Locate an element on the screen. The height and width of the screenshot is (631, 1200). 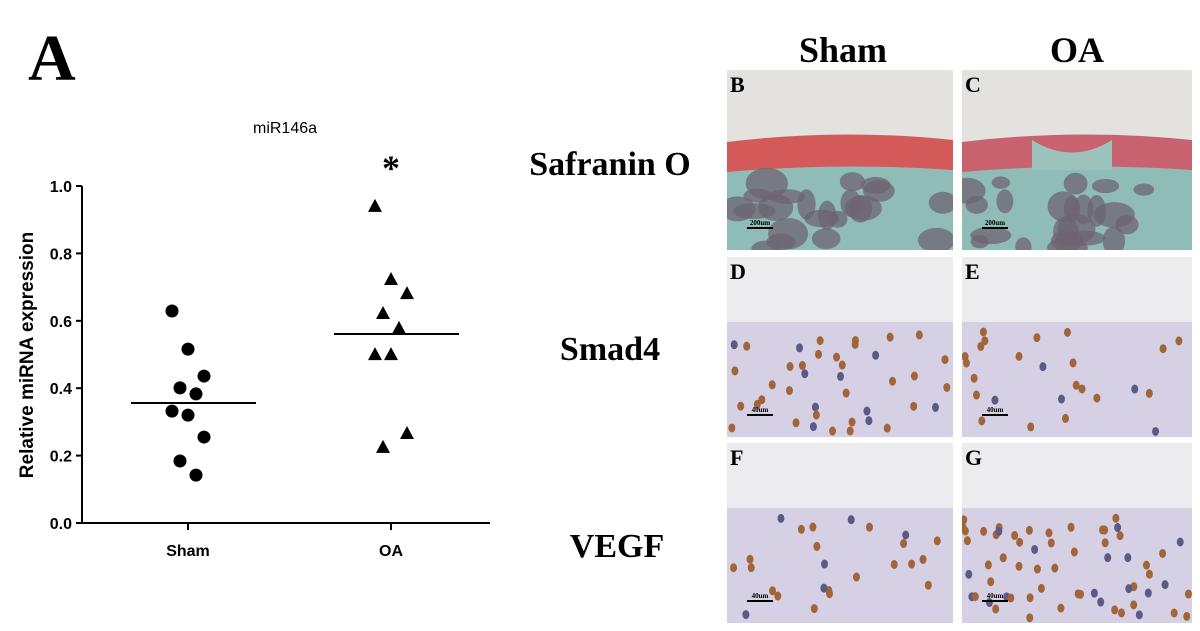
y-tick-label: 0.4 is located at coordinates (61, 389).